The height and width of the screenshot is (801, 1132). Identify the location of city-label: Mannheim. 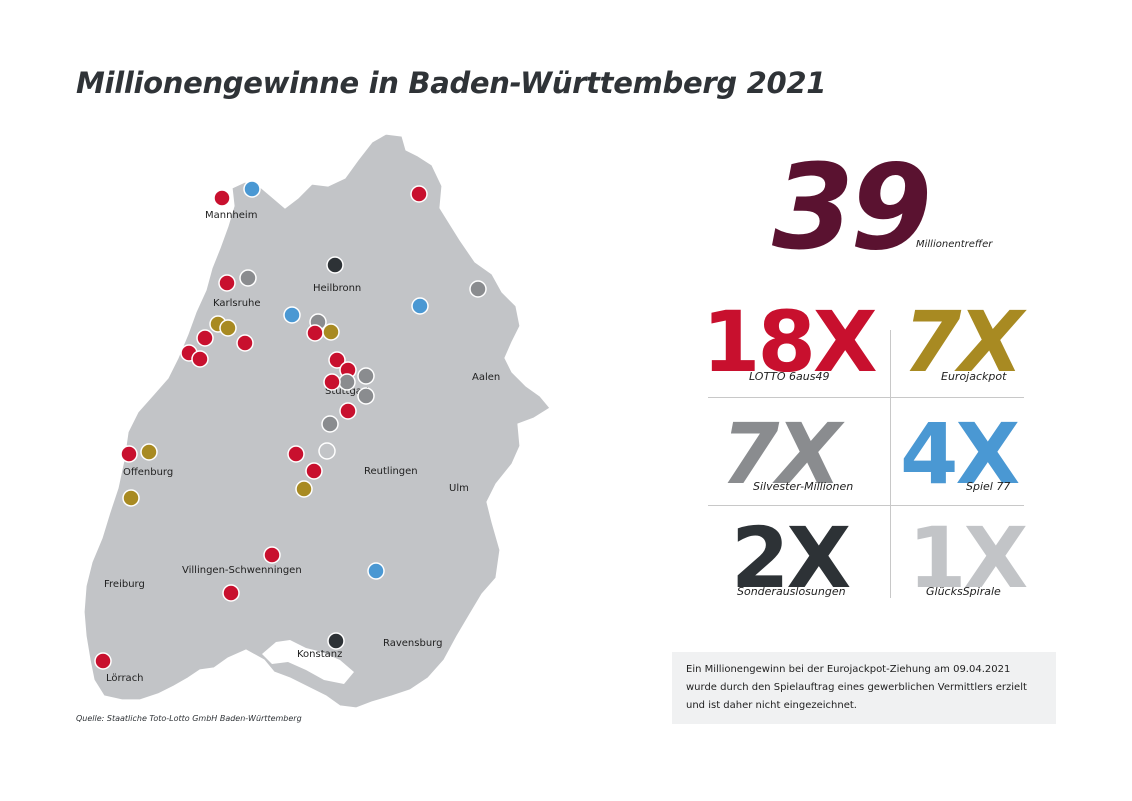
(231, 215).